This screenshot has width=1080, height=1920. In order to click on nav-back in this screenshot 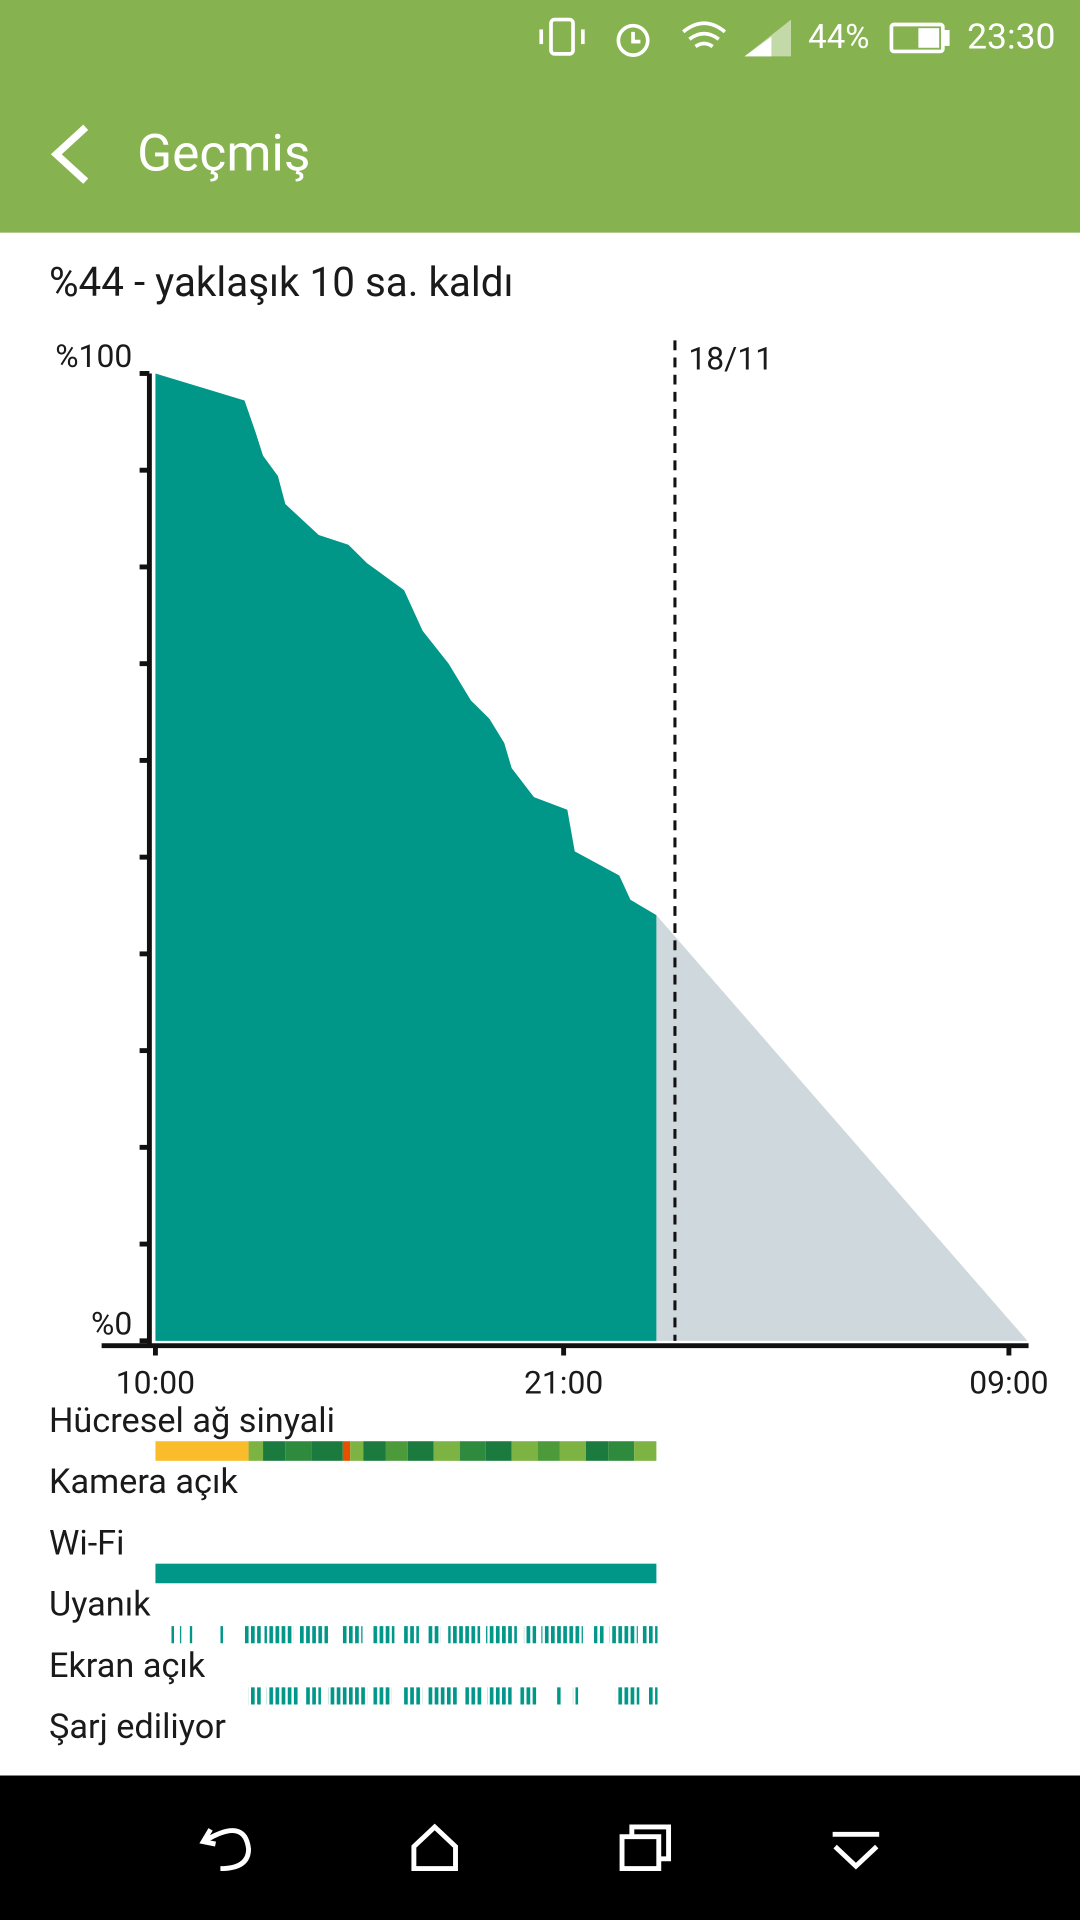, I will do `click(225, 1850)`.